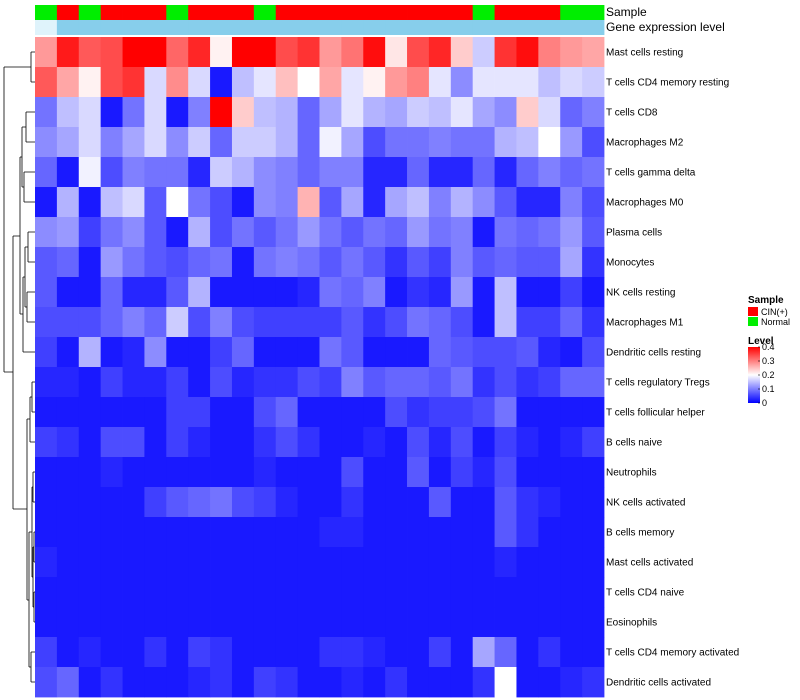 The width and height of the screenshot is (800, 700). Describe the element at coordinates (768, 347) in the screenshot. I see `legend-level-tick-label: 0.4` at that location.